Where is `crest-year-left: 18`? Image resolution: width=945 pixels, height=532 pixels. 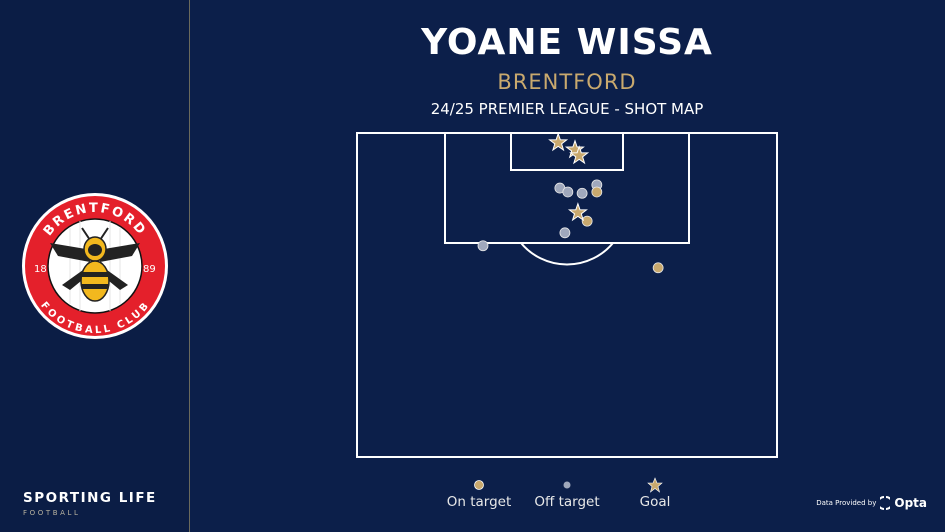 crest-year-left: 18 is located at coordinates (40, 269).